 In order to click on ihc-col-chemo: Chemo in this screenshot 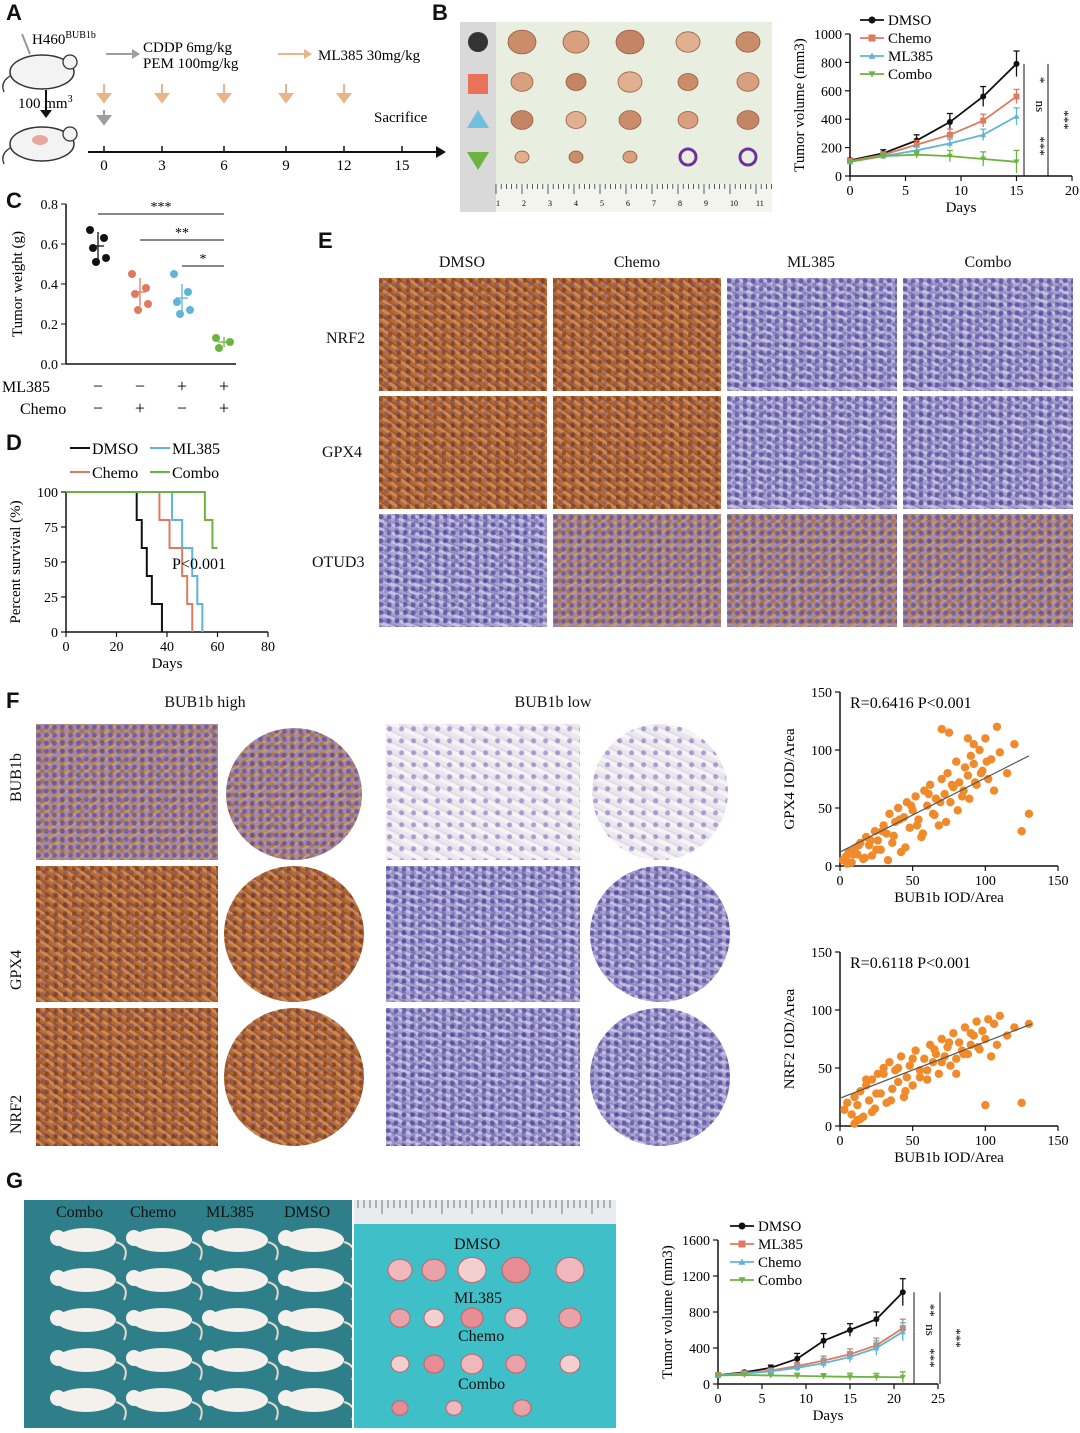, I will do `click(637, 262)`.